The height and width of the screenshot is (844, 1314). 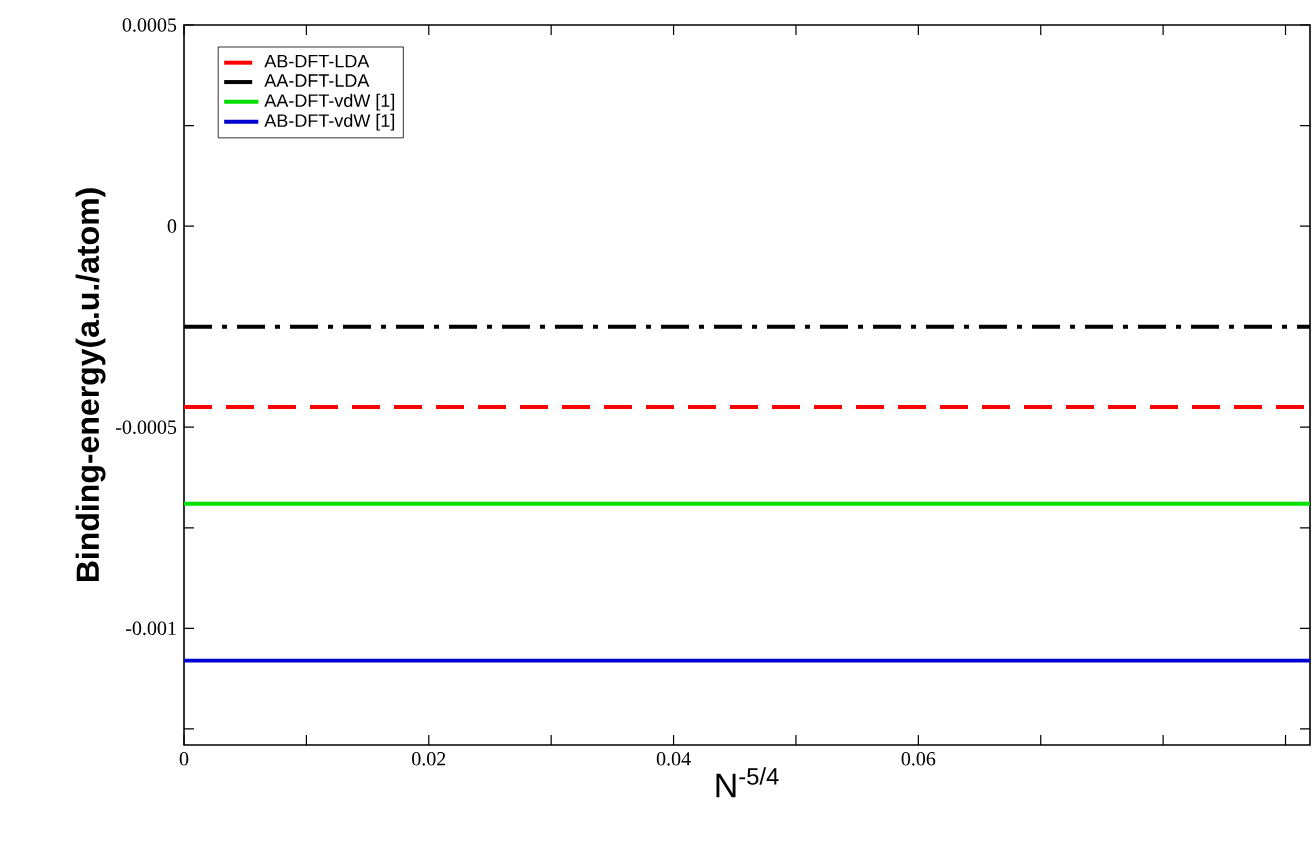 What do you see at coordinates (329, 122) in the screenshot?
I see `legend-label: AB-DFT-vdW [1]` at bounding box center [329, 122].